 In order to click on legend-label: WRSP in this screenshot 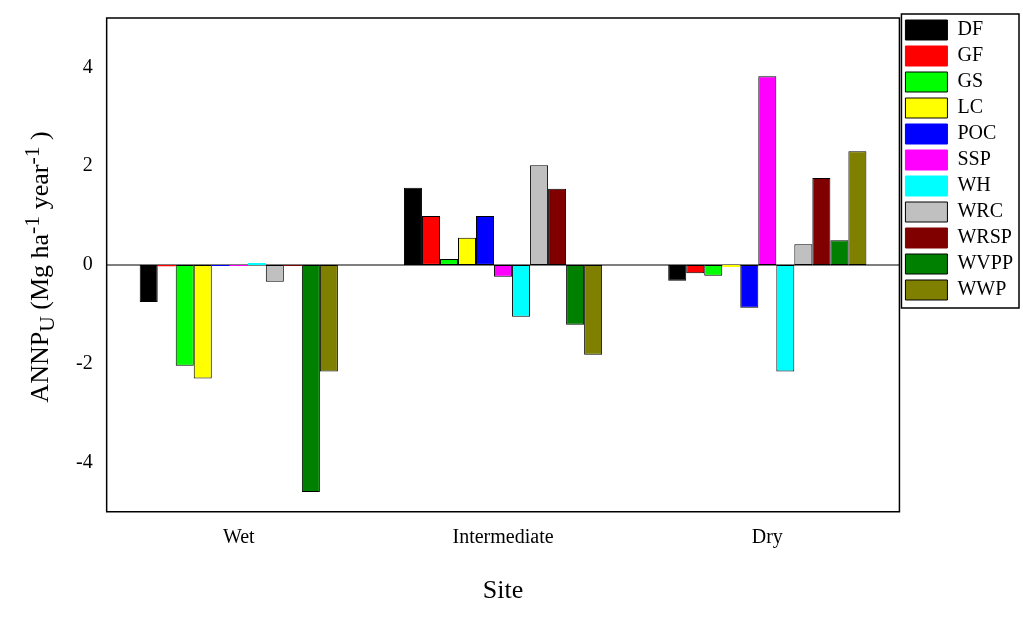, I will do `click(984, 236)`.